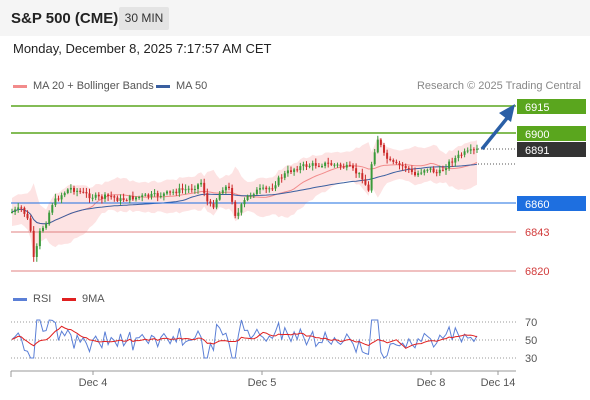  I want to click on level-label-6900: 6900, so click(537, 135).